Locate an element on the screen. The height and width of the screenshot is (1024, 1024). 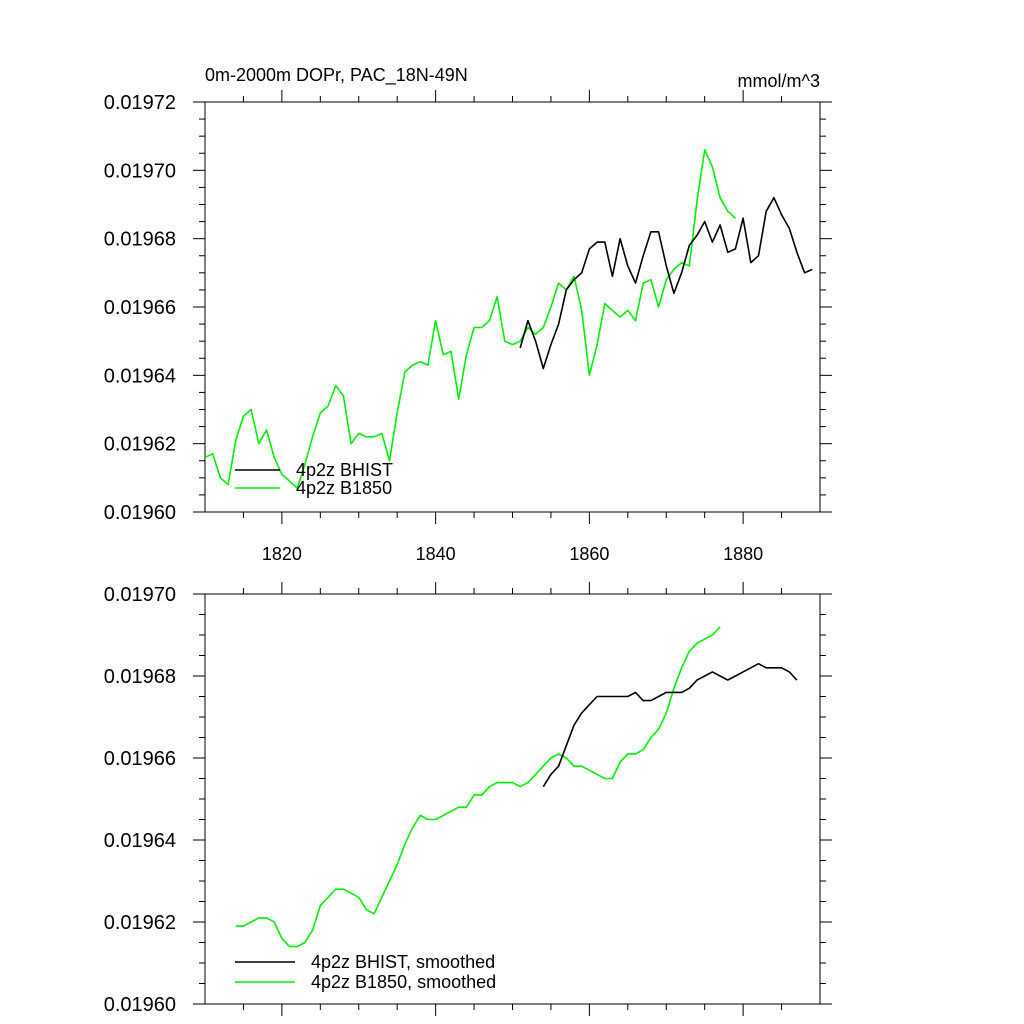
series-line-4p2z-bhist is located at coordinates (666, 283).